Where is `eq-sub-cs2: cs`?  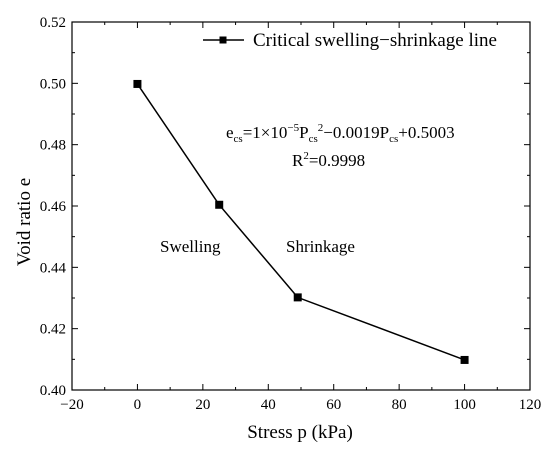 eq-sub-cs2: cs is located at coordinates (313, 139).